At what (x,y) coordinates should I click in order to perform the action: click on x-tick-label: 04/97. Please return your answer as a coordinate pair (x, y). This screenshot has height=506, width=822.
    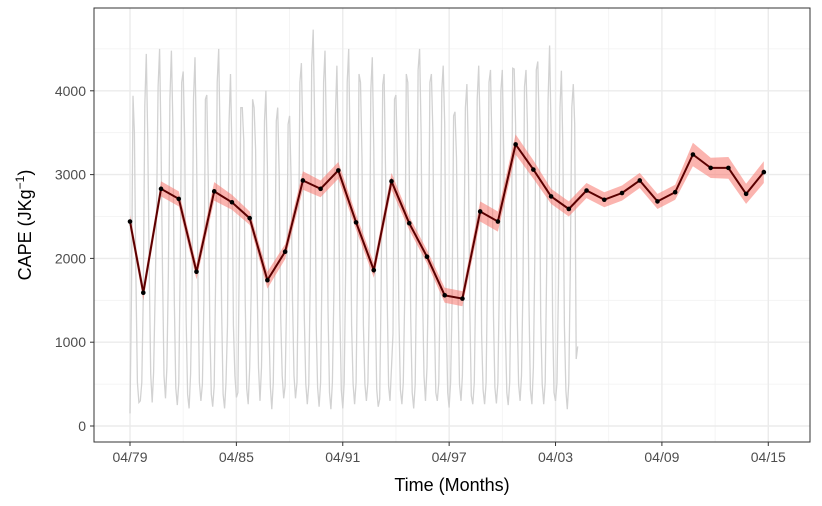
    Looking at the image, I should click on (449, 457).